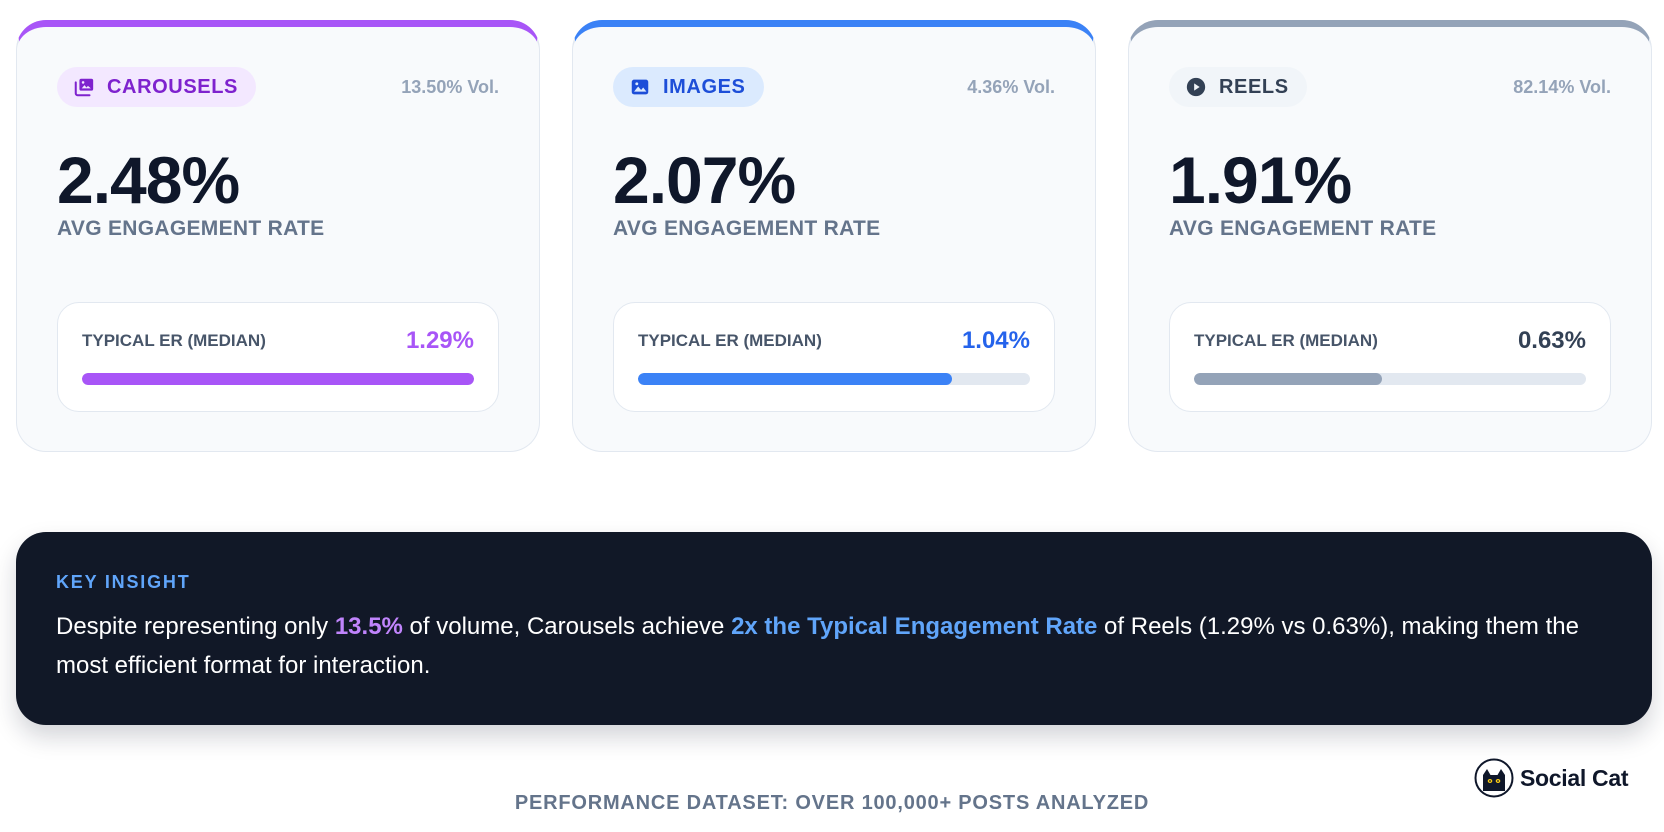 The width and height of the screenshot is (1664, 832). I want to click on format-badge-label: REELS, so click(1254, 86).